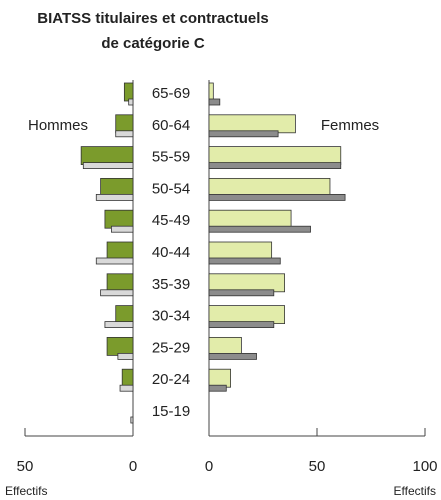  Describe the element at coordinates (153, 43) in the screenshot. I see `chart-title: de catégorie C` at that location.